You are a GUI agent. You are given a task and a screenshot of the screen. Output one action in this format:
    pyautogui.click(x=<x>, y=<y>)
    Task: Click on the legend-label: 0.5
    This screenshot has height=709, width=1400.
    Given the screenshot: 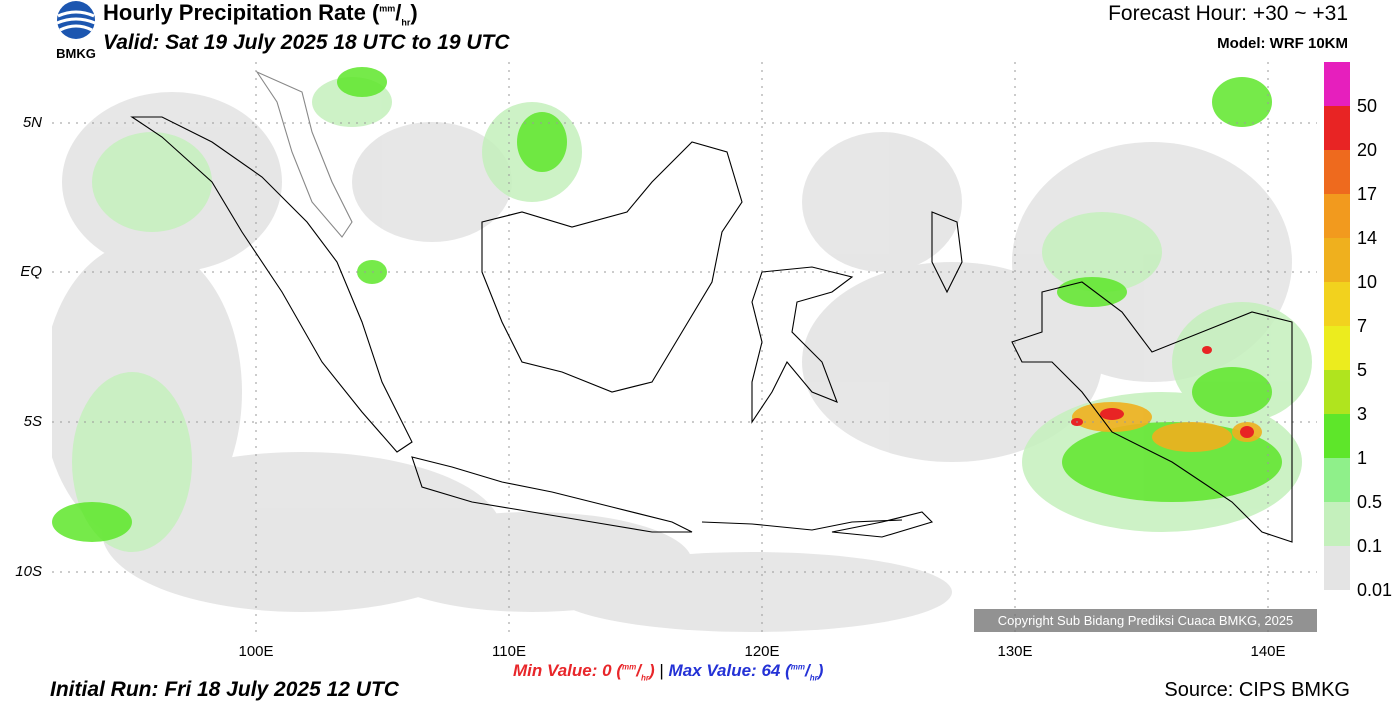 What is the action you would take?
    pyautogui.click(x=1370, y=502)
    